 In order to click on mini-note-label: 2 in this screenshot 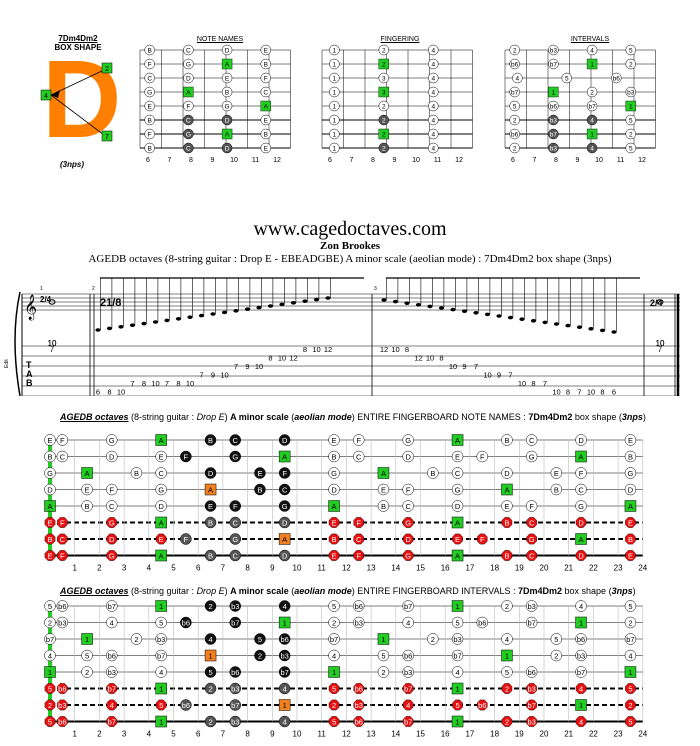, I will do `click(515, 121)`.